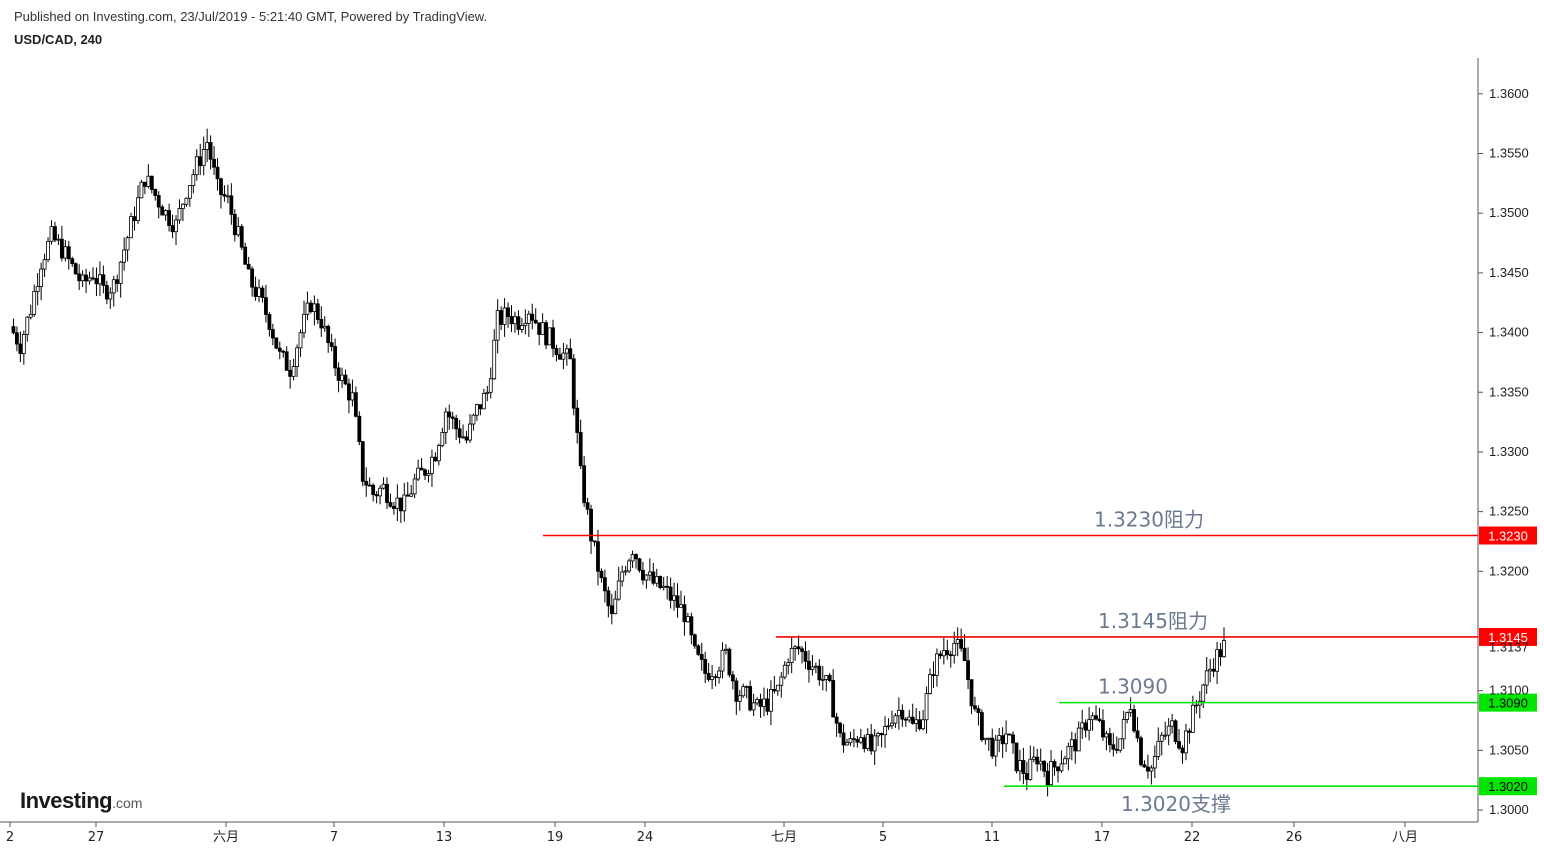  Describe the element at coordinates (1192, 837) in the screenshot. I see `time-tick-label: 22` at that location.